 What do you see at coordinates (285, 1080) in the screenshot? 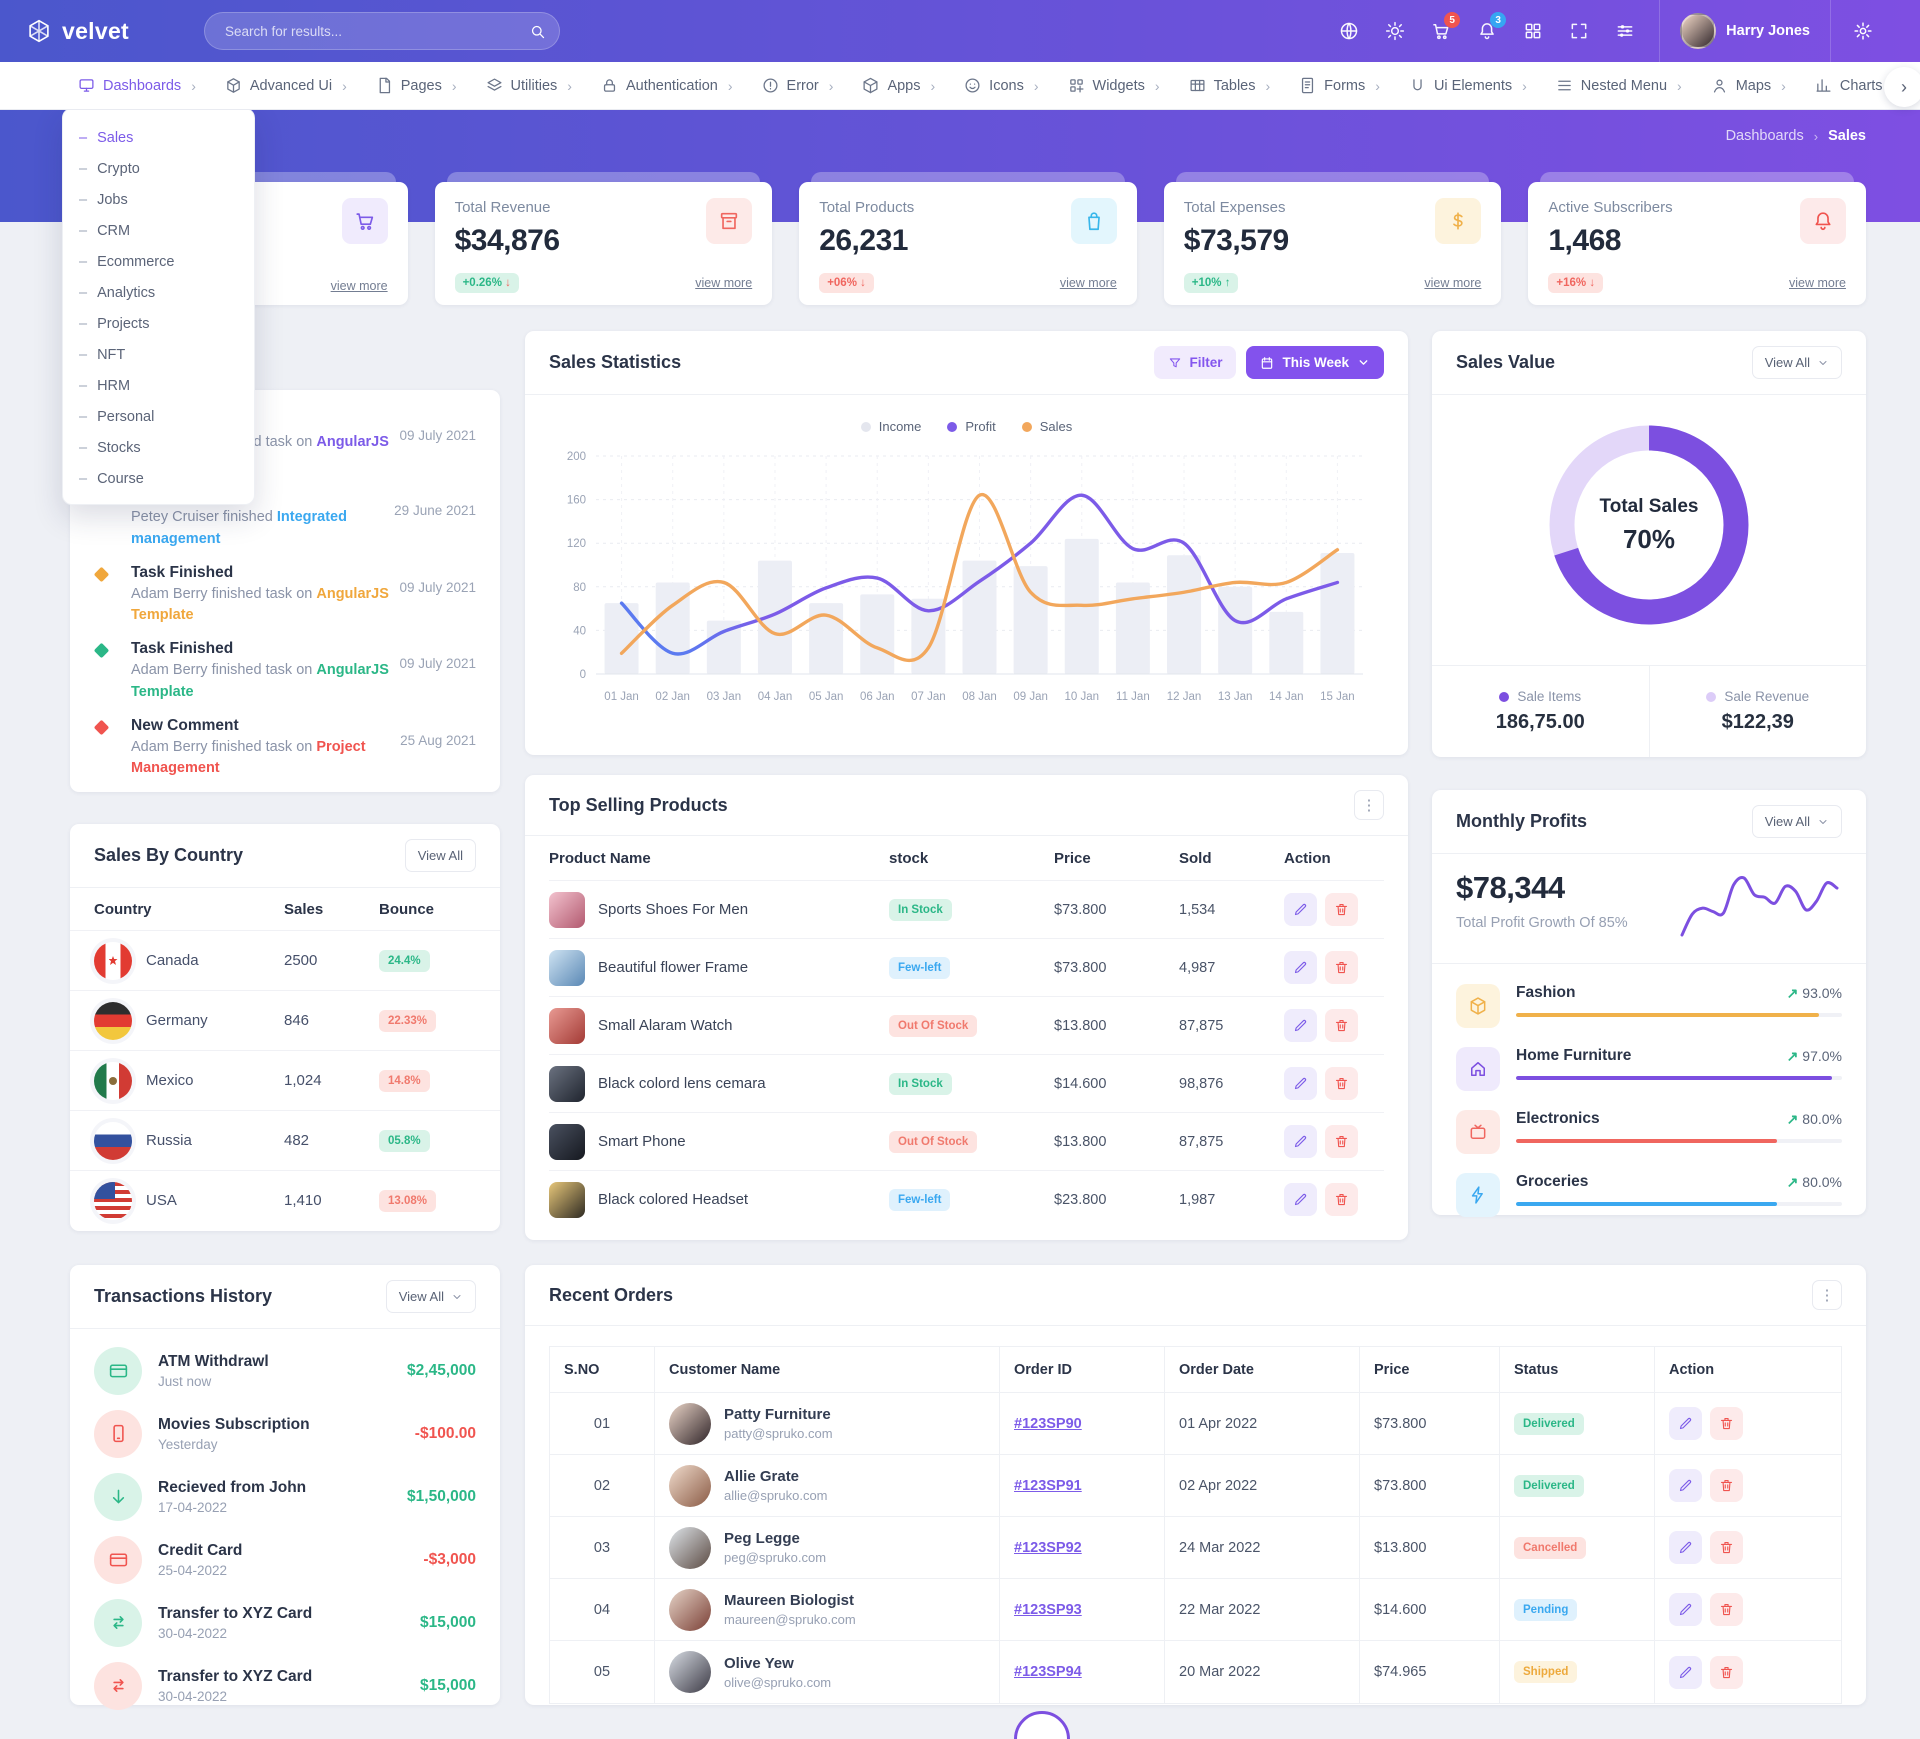
I see `country-row-mexico: Mexico 1,024 14.8%` at bounding box center [285, 1080].